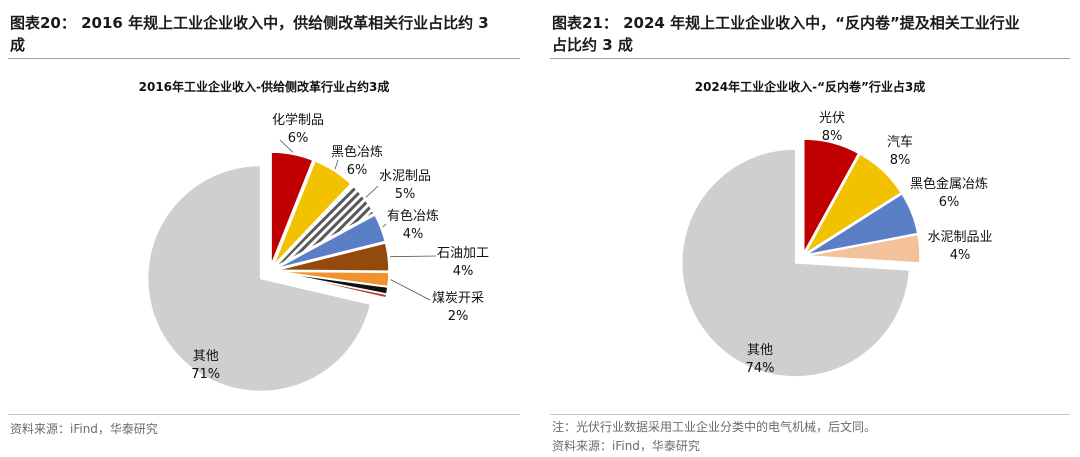  Describe the element at coordinates (84, 429) in the screenshot. I see `left-source: 资料来源：iFind，华泰研究` at that location.